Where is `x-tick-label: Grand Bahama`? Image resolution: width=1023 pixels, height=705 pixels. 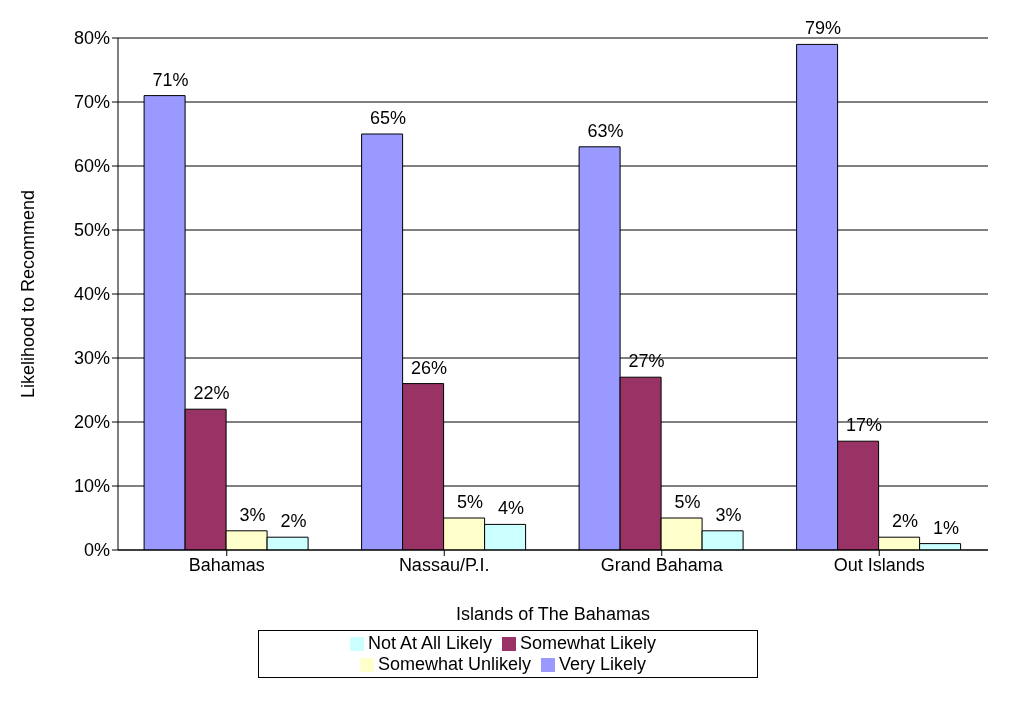
x-tick-label: Grand Bahama is located at coordinates (662, 564).